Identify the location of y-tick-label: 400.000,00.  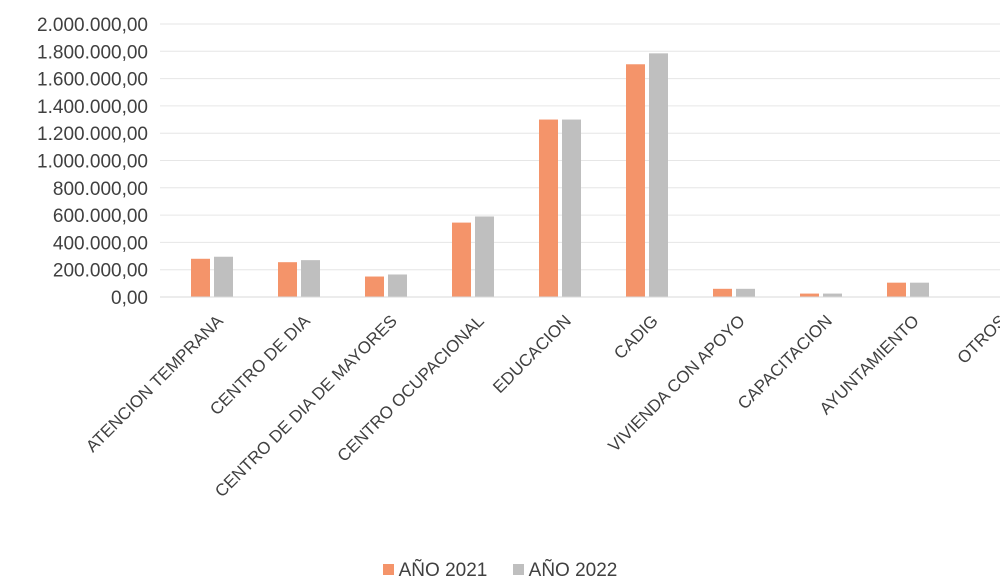
(100, 243).